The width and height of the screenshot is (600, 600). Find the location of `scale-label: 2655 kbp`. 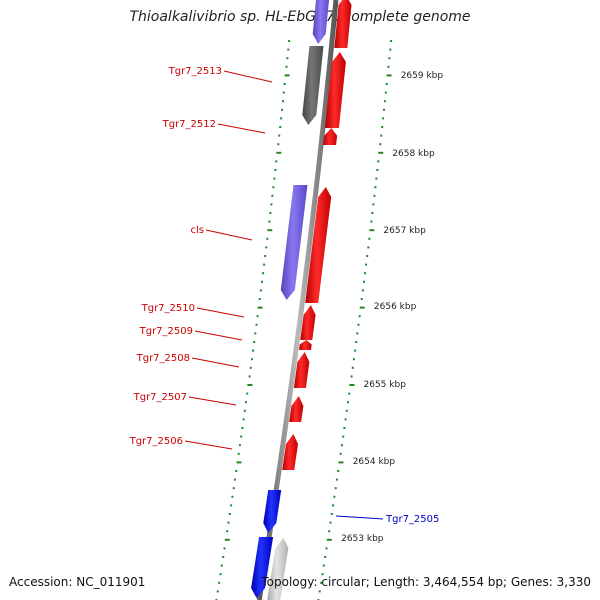

scale-label: 2655 kbp is located at coordinates (385, 385).